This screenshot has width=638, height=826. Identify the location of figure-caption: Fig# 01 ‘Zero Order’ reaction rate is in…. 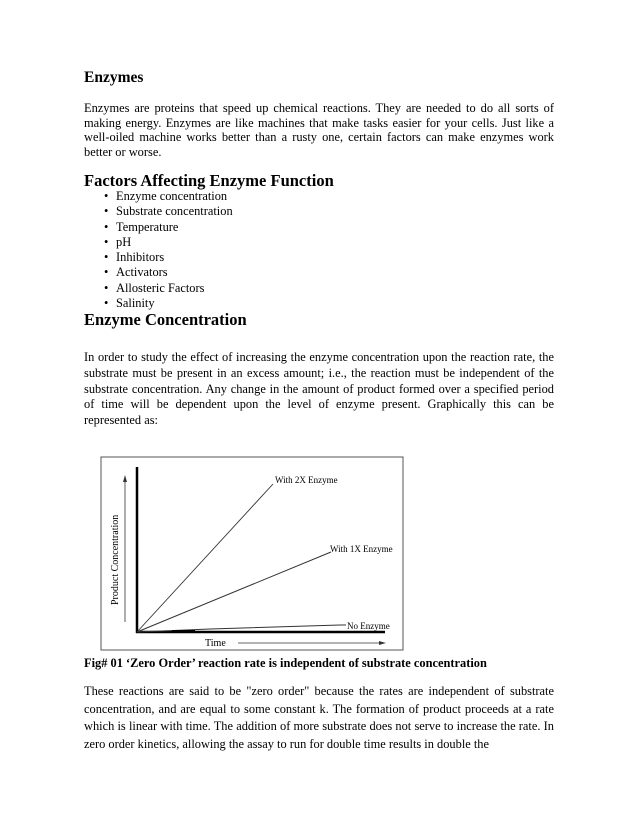
(285, 663).